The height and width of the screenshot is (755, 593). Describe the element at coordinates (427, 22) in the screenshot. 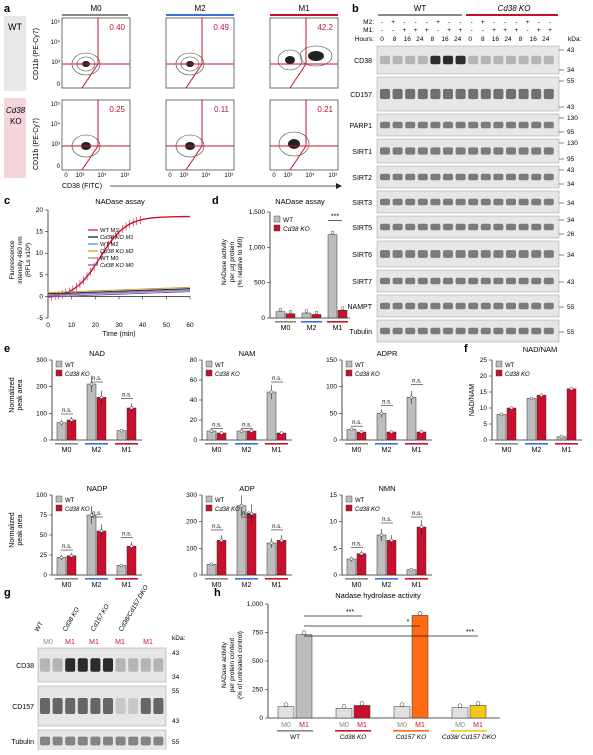

I see `b-m2-sign: -` at that location.